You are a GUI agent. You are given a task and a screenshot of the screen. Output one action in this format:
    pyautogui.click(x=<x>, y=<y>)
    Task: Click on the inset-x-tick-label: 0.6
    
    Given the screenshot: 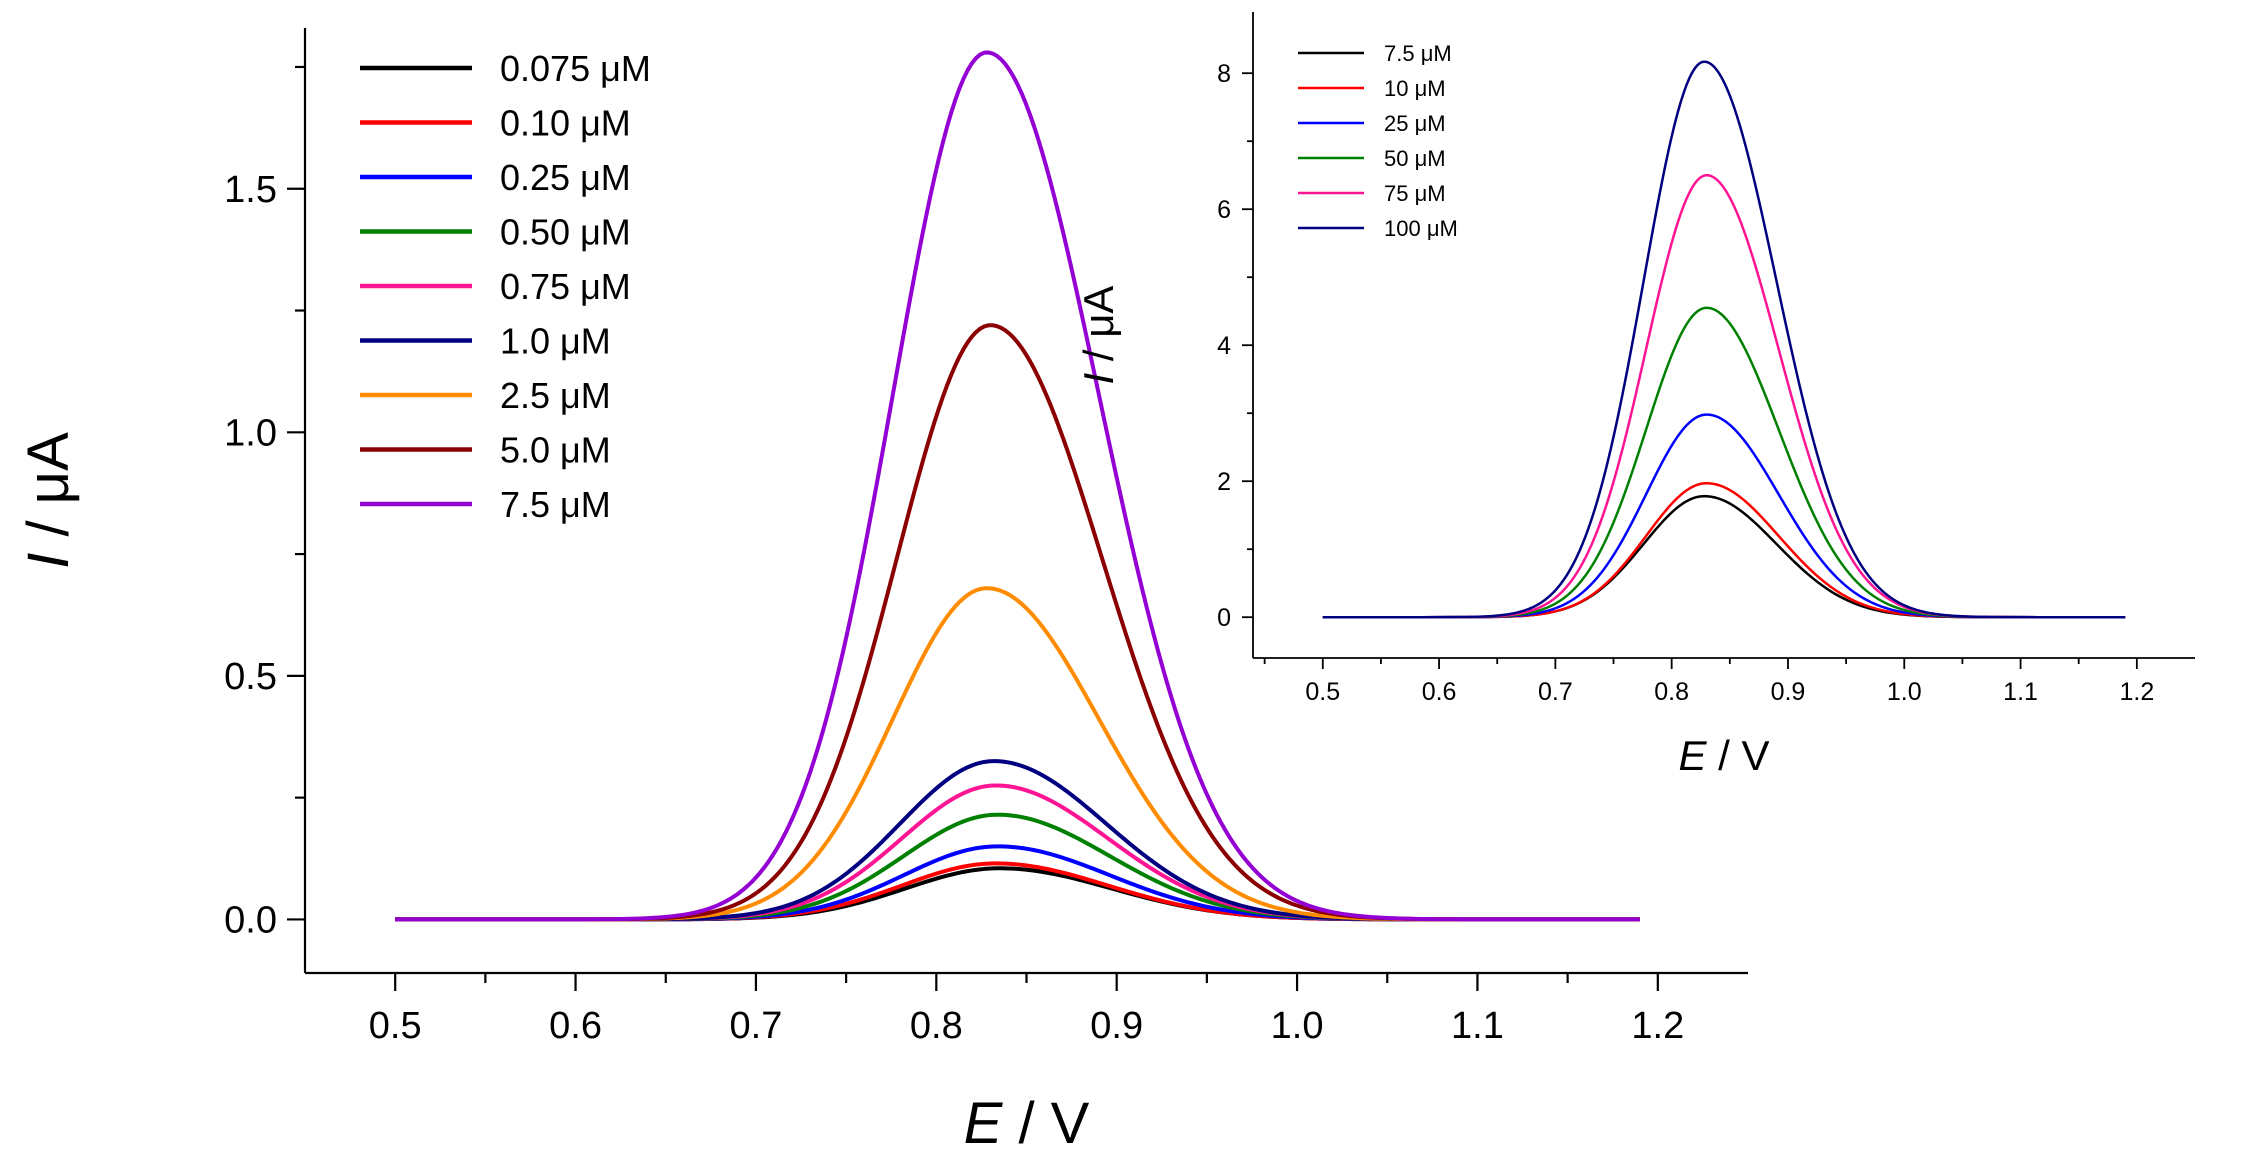 What is the action you would take?
    pyautogui.click(x=1439, y=692)
    